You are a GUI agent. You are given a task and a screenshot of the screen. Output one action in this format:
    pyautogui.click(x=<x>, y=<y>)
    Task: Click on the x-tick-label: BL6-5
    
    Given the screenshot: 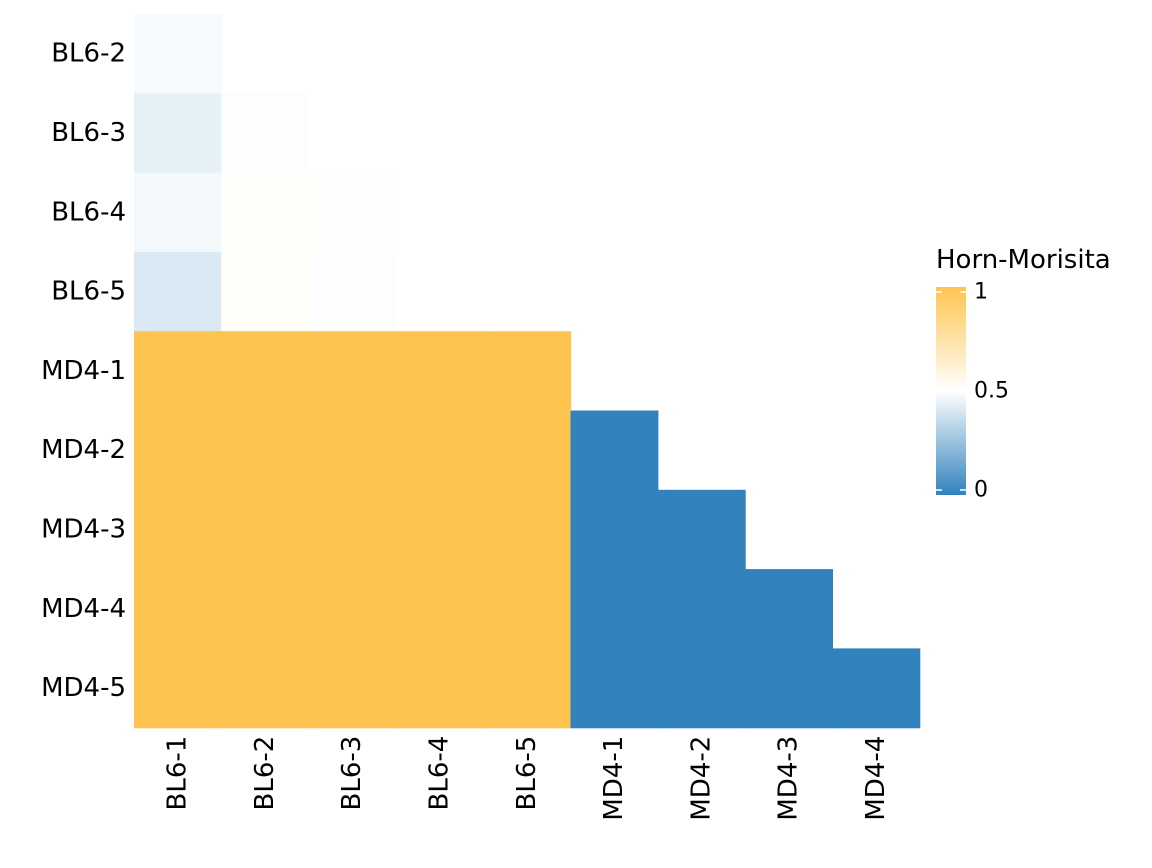 What is the action you would take?
    pyautogui.click(x=527, y=773)
    